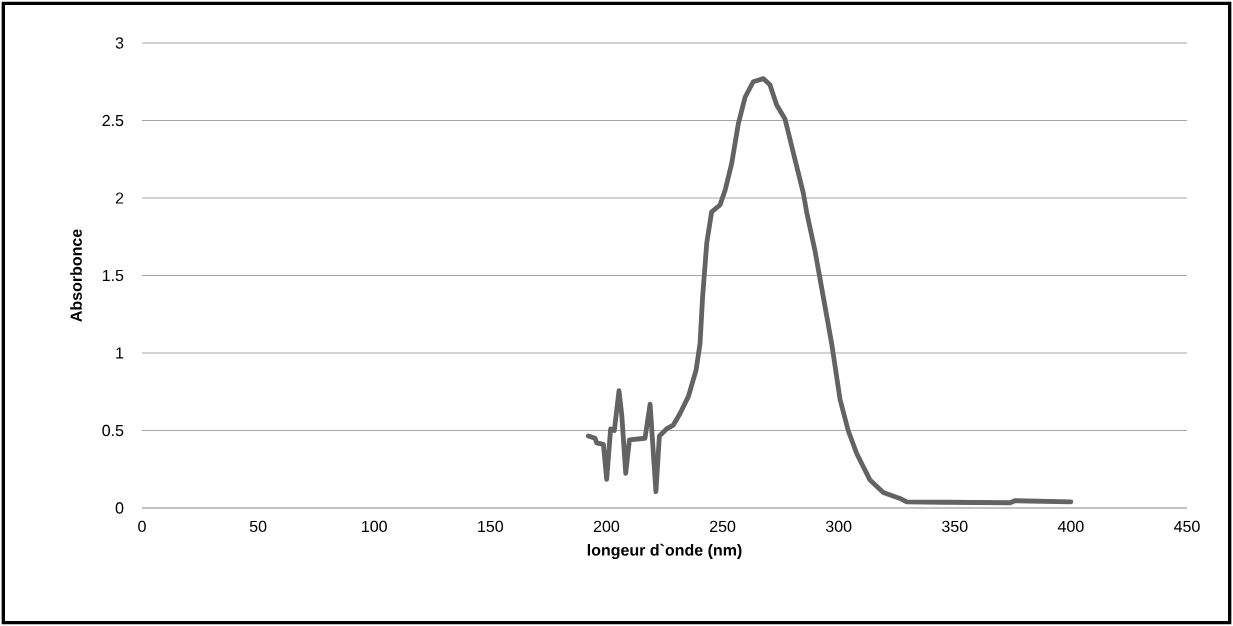  Describe the element at coordinates (1070, 526) in the screenshot. I see `x-tick-label: 400` at that location.